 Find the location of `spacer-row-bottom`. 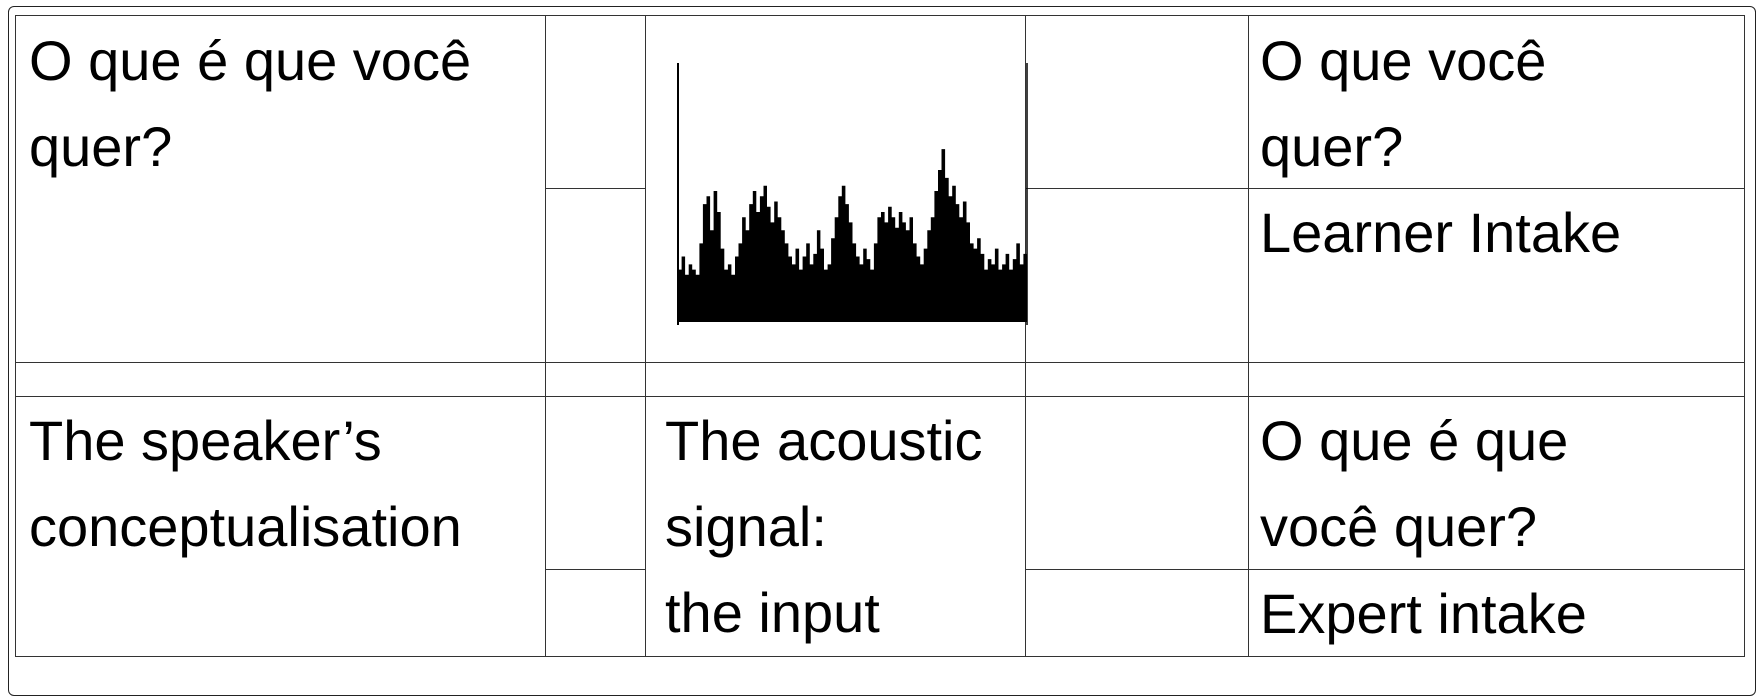

spacer-row-bottom is located at coordinates (880, 396).